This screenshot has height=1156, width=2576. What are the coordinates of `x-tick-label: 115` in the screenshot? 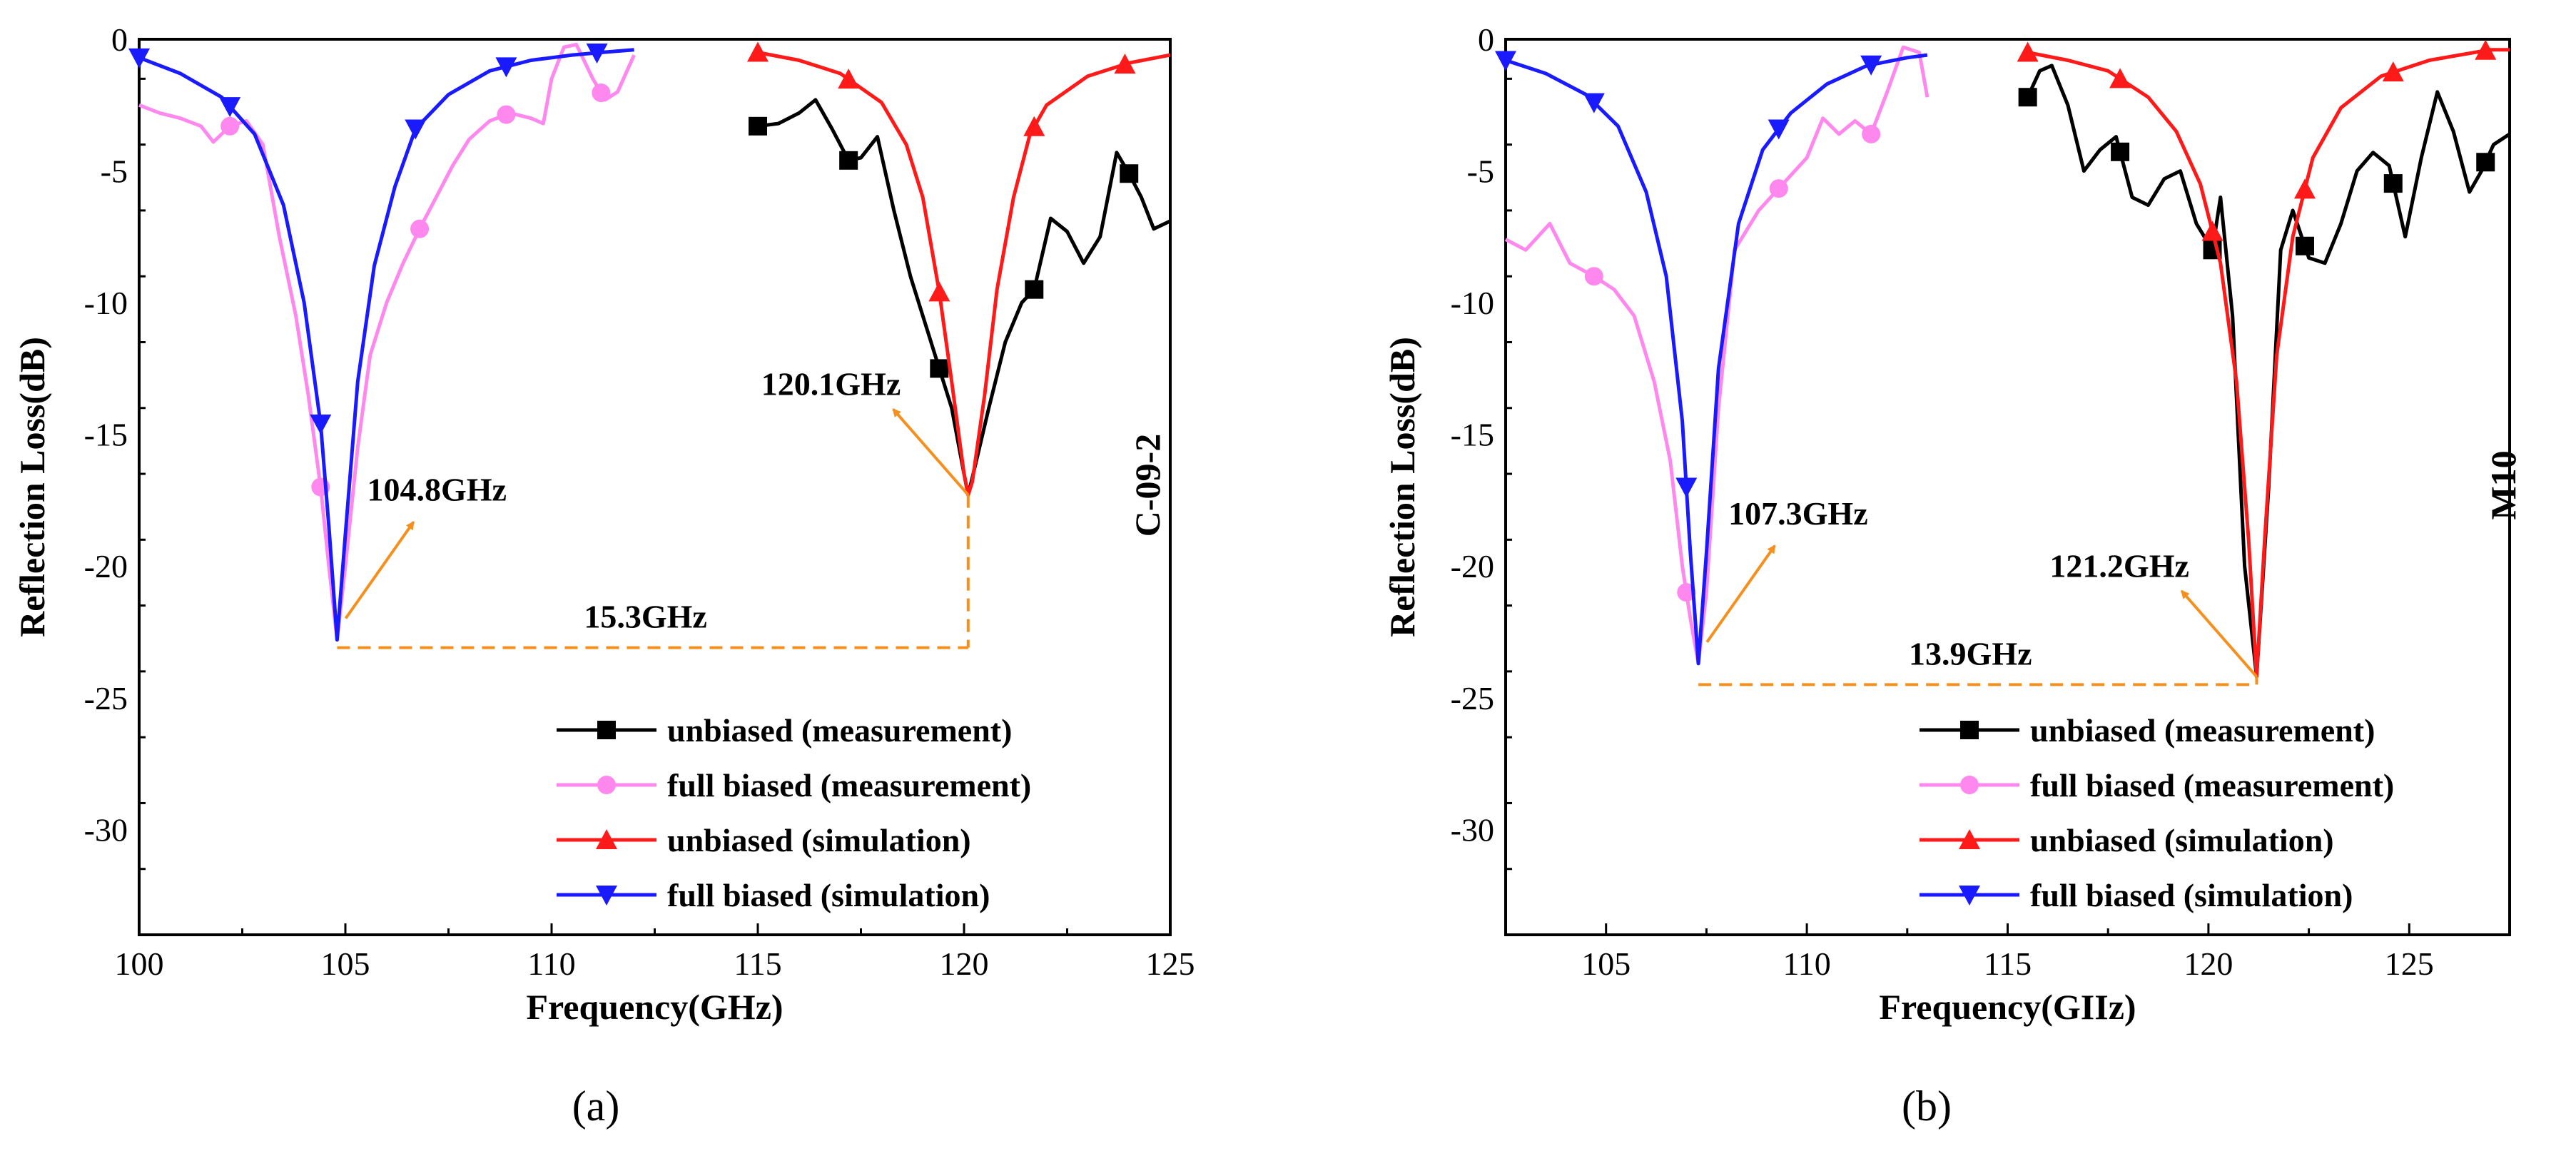 It's located at (757, 963).